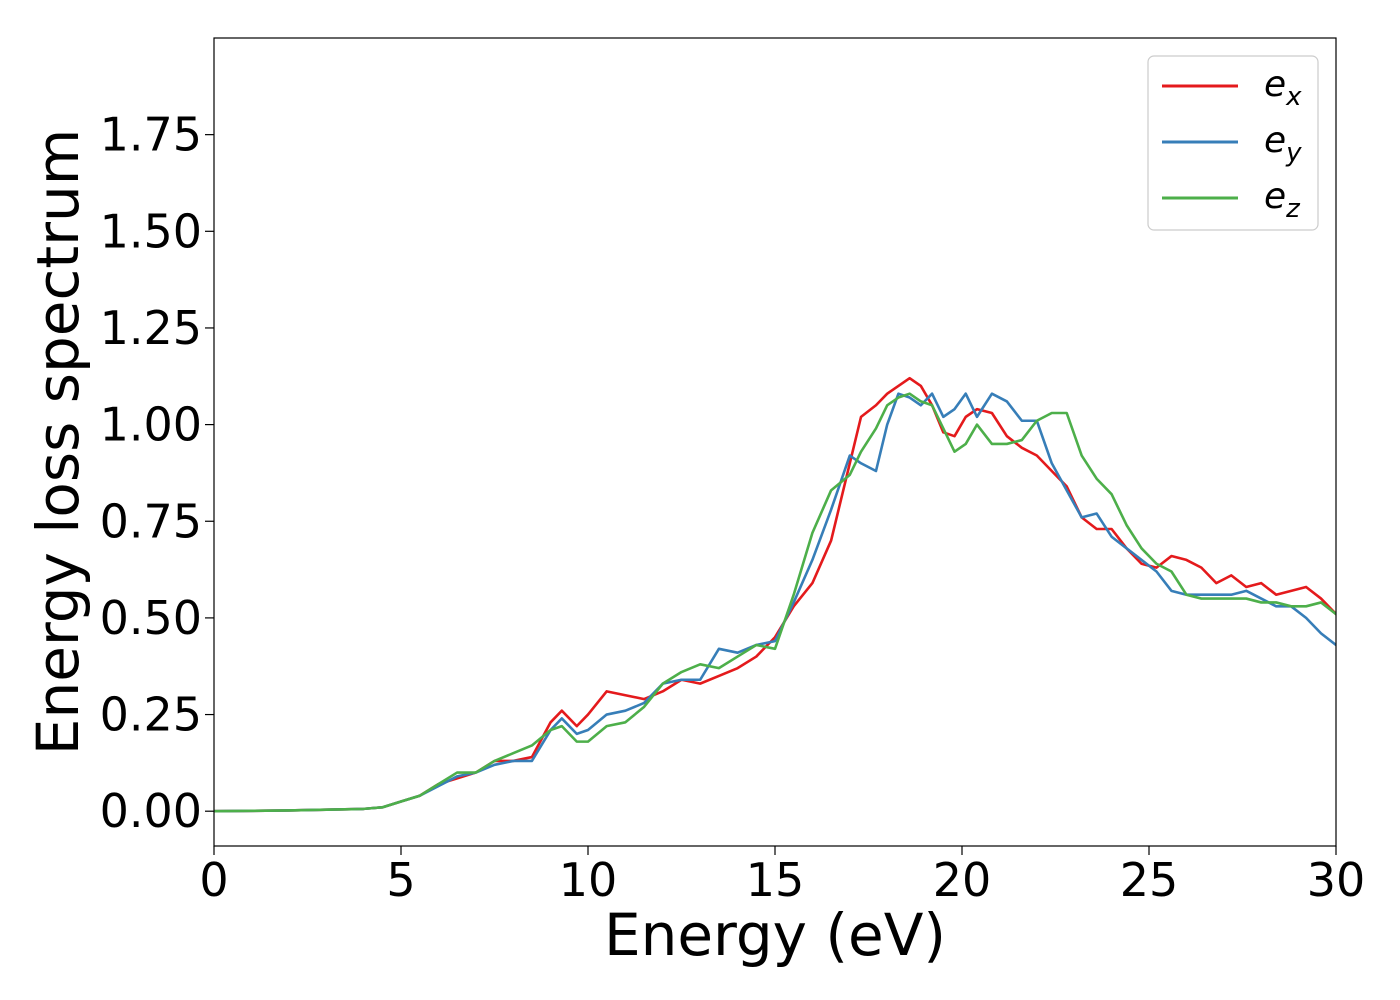  Describe the element at coordinates (1293, 97) in the screenshot. I see `legend-label-subscript: x` at that location.